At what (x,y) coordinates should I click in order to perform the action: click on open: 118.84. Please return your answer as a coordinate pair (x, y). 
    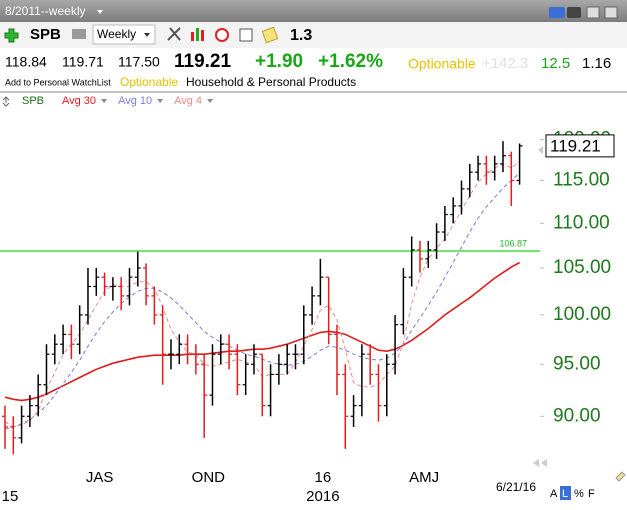
    Looking at the image, I should click on (26, 62).